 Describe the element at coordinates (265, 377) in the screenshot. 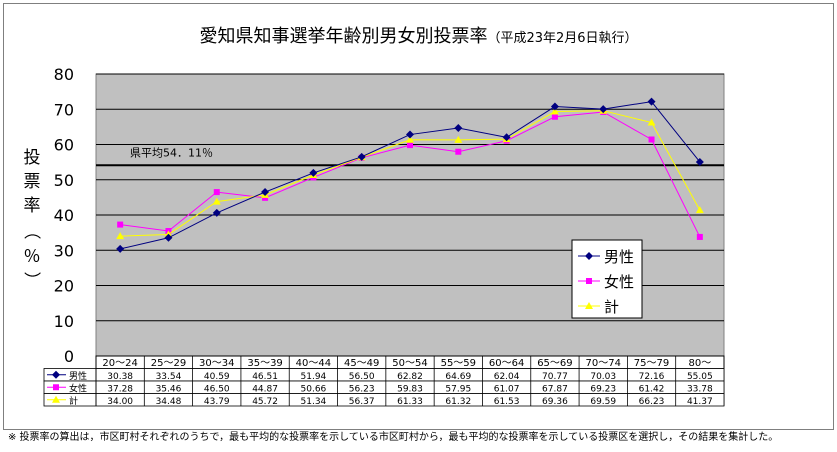

I see `table-cell: 46.51` at that location.